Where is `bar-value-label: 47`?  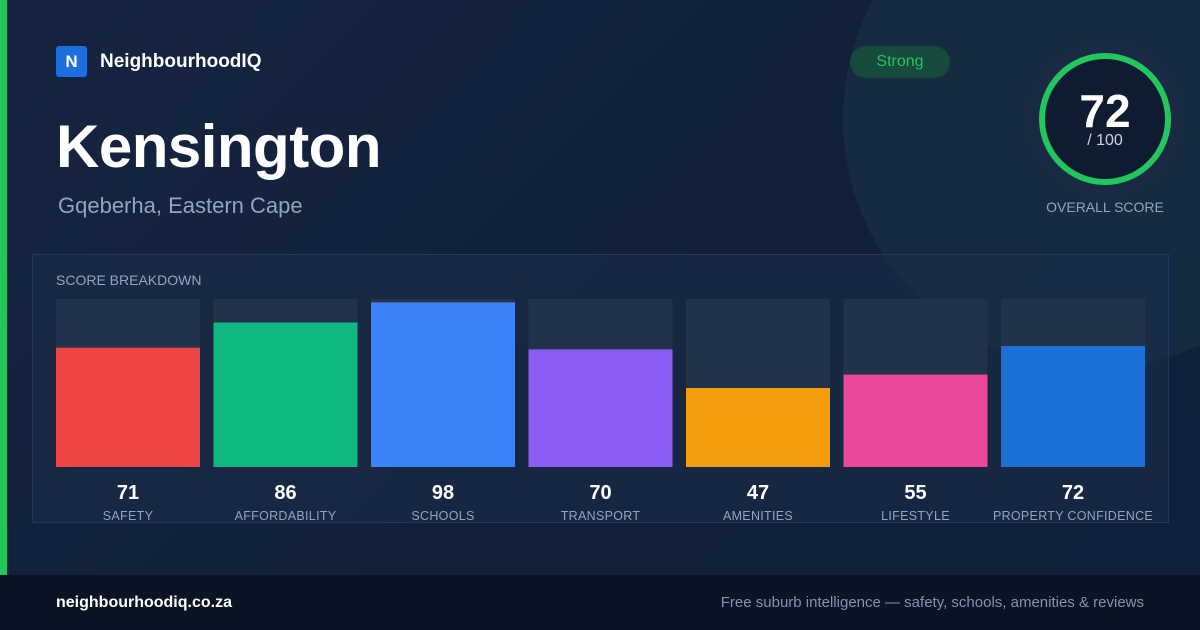 bar-value-label: 47 is located at coordinates (758, 493).